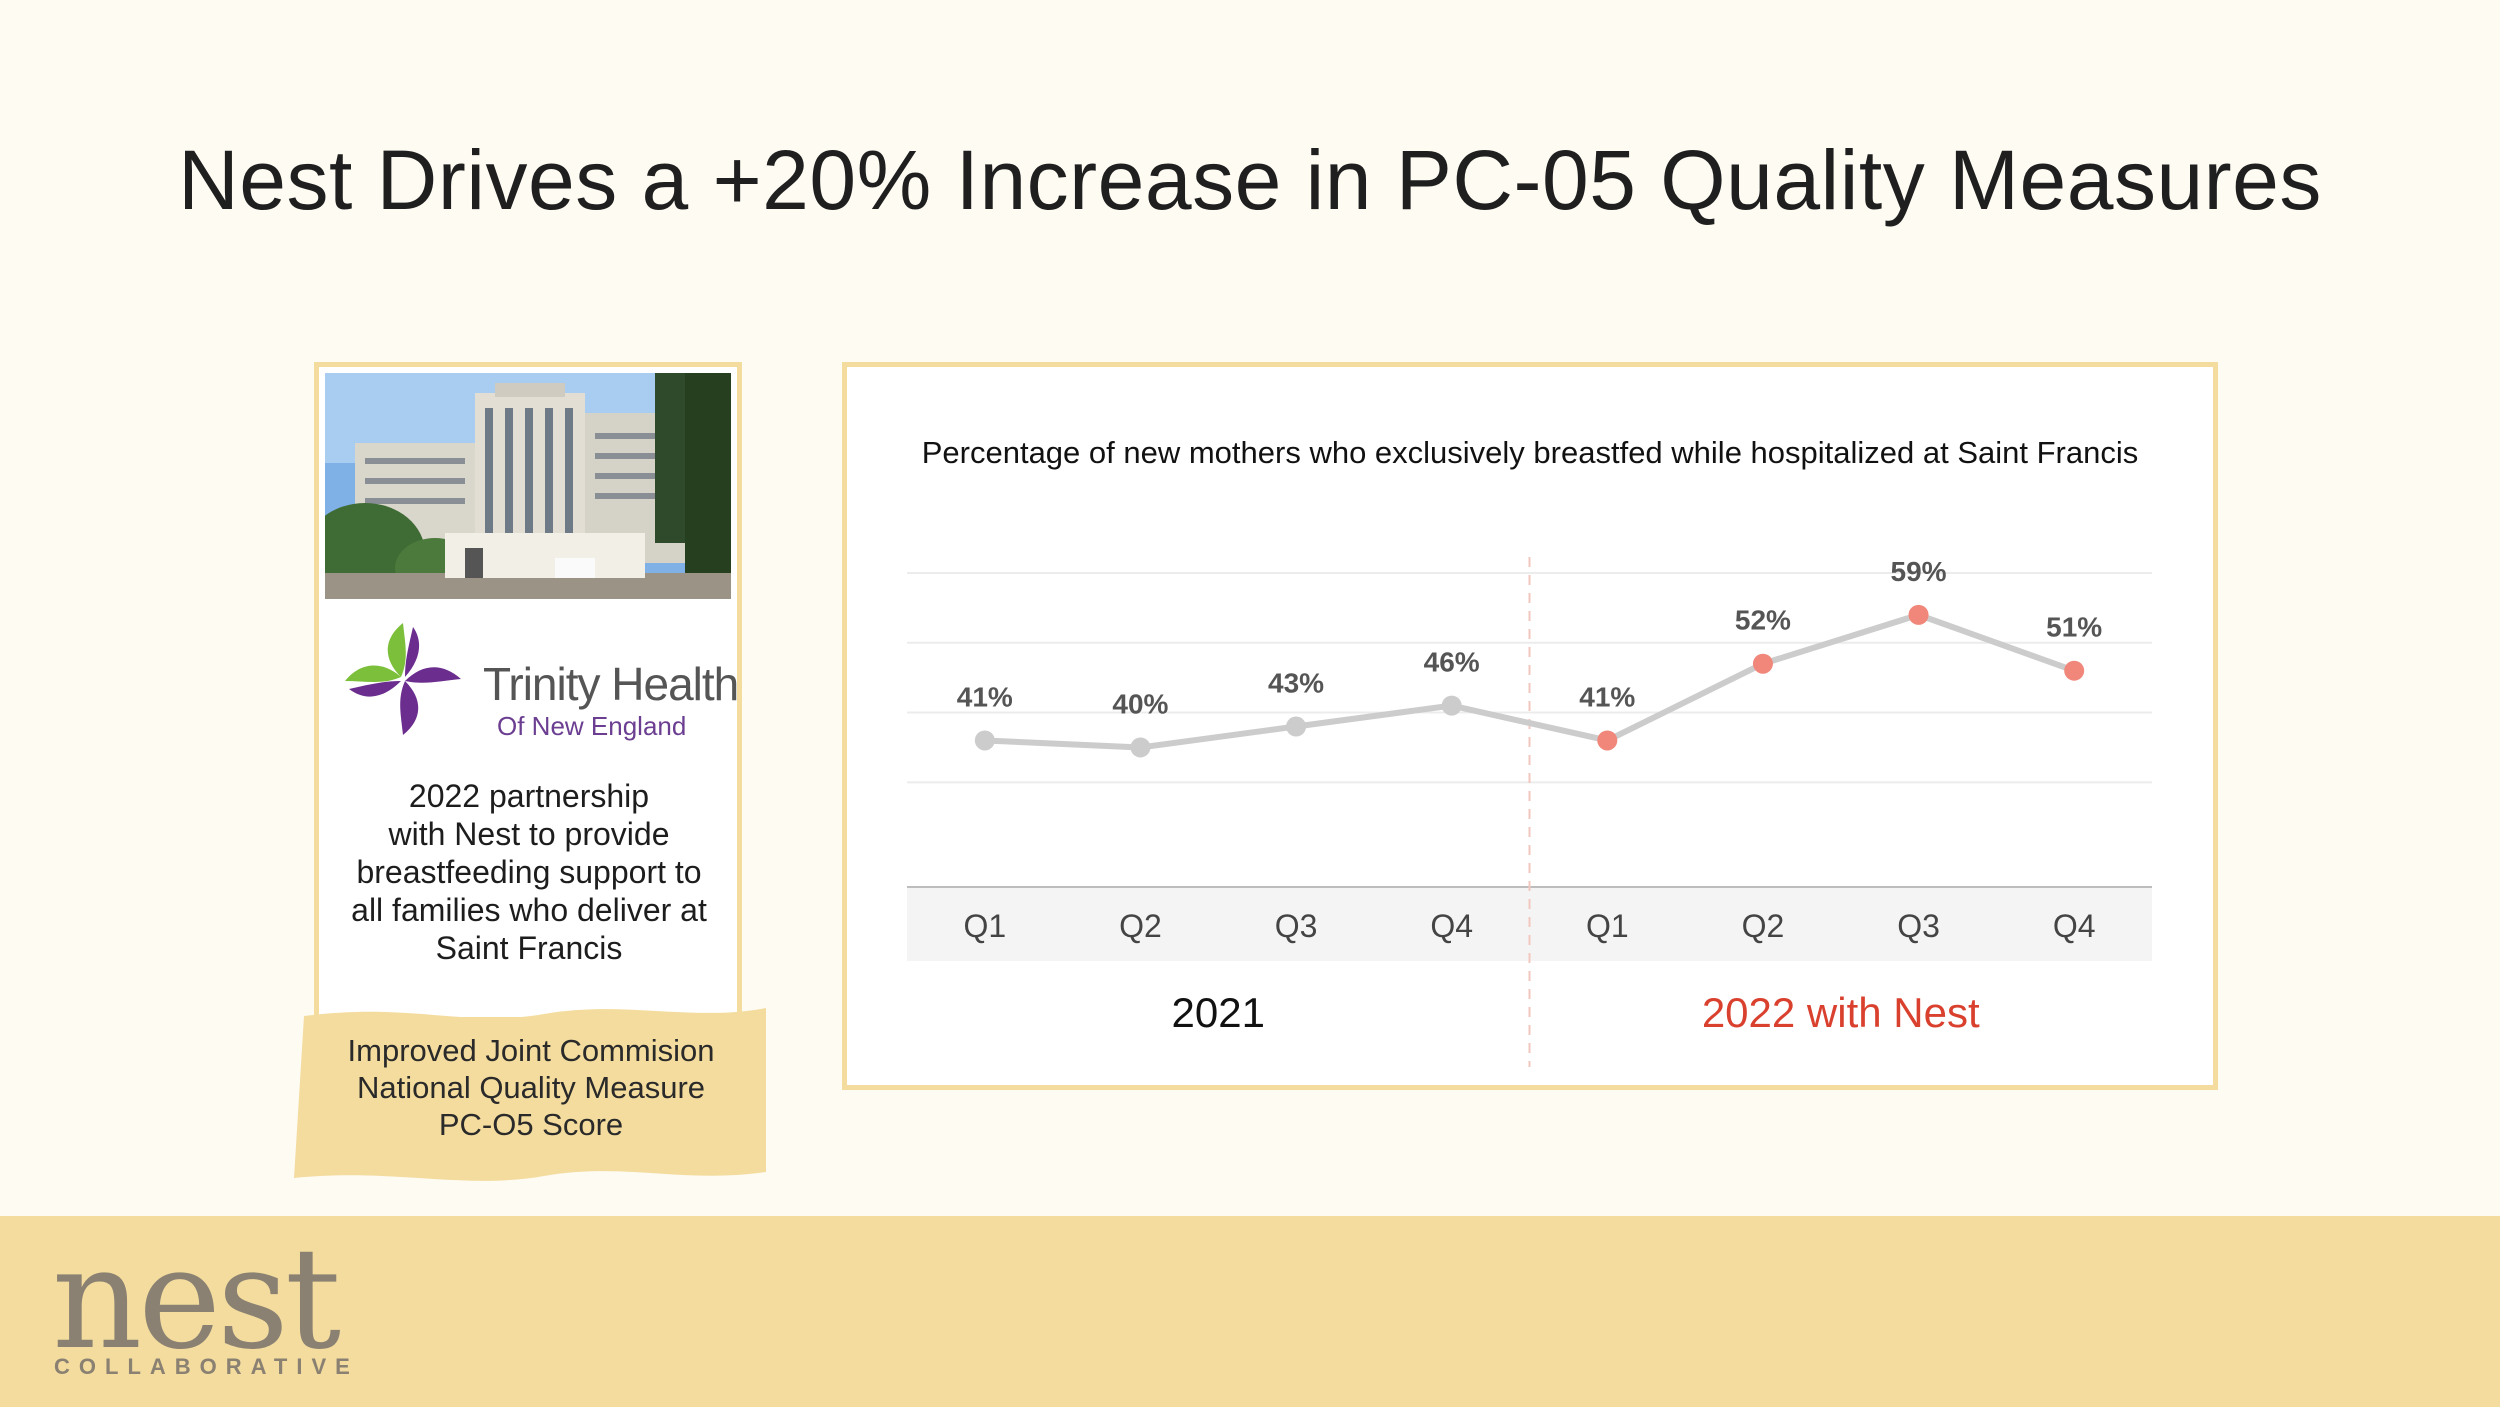 This screenshot has width=2500, height=1407. I want to click on data-label: 46%, so click(1452, 662).